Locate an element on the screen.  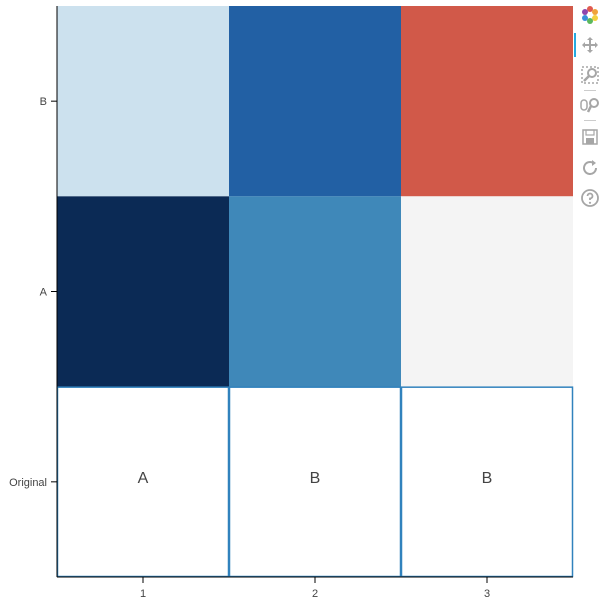
save-tool-icon is located at coordinates (590, 137).